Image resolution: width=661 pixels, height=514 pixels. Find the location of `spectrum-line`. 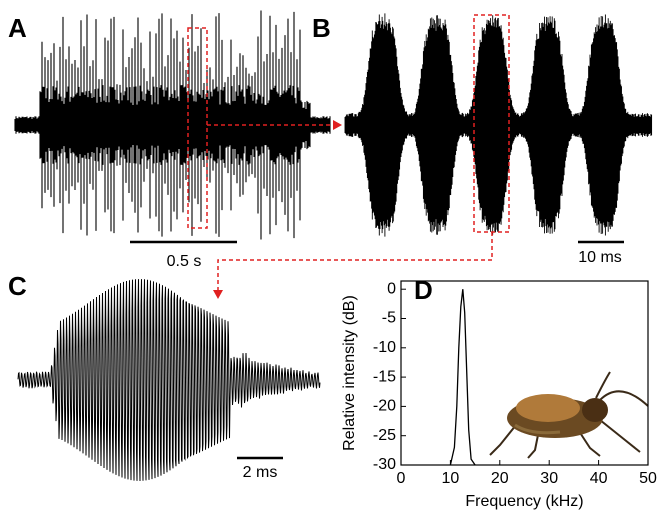

spectrum-line is located at coordinates (462, 377).